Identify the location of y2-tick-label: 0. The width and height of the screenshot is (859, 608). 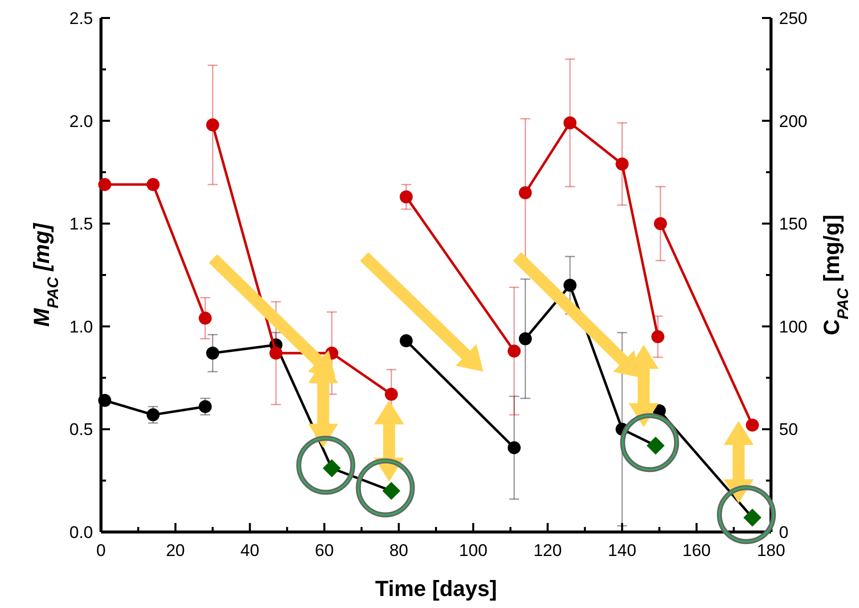
(783, 532).